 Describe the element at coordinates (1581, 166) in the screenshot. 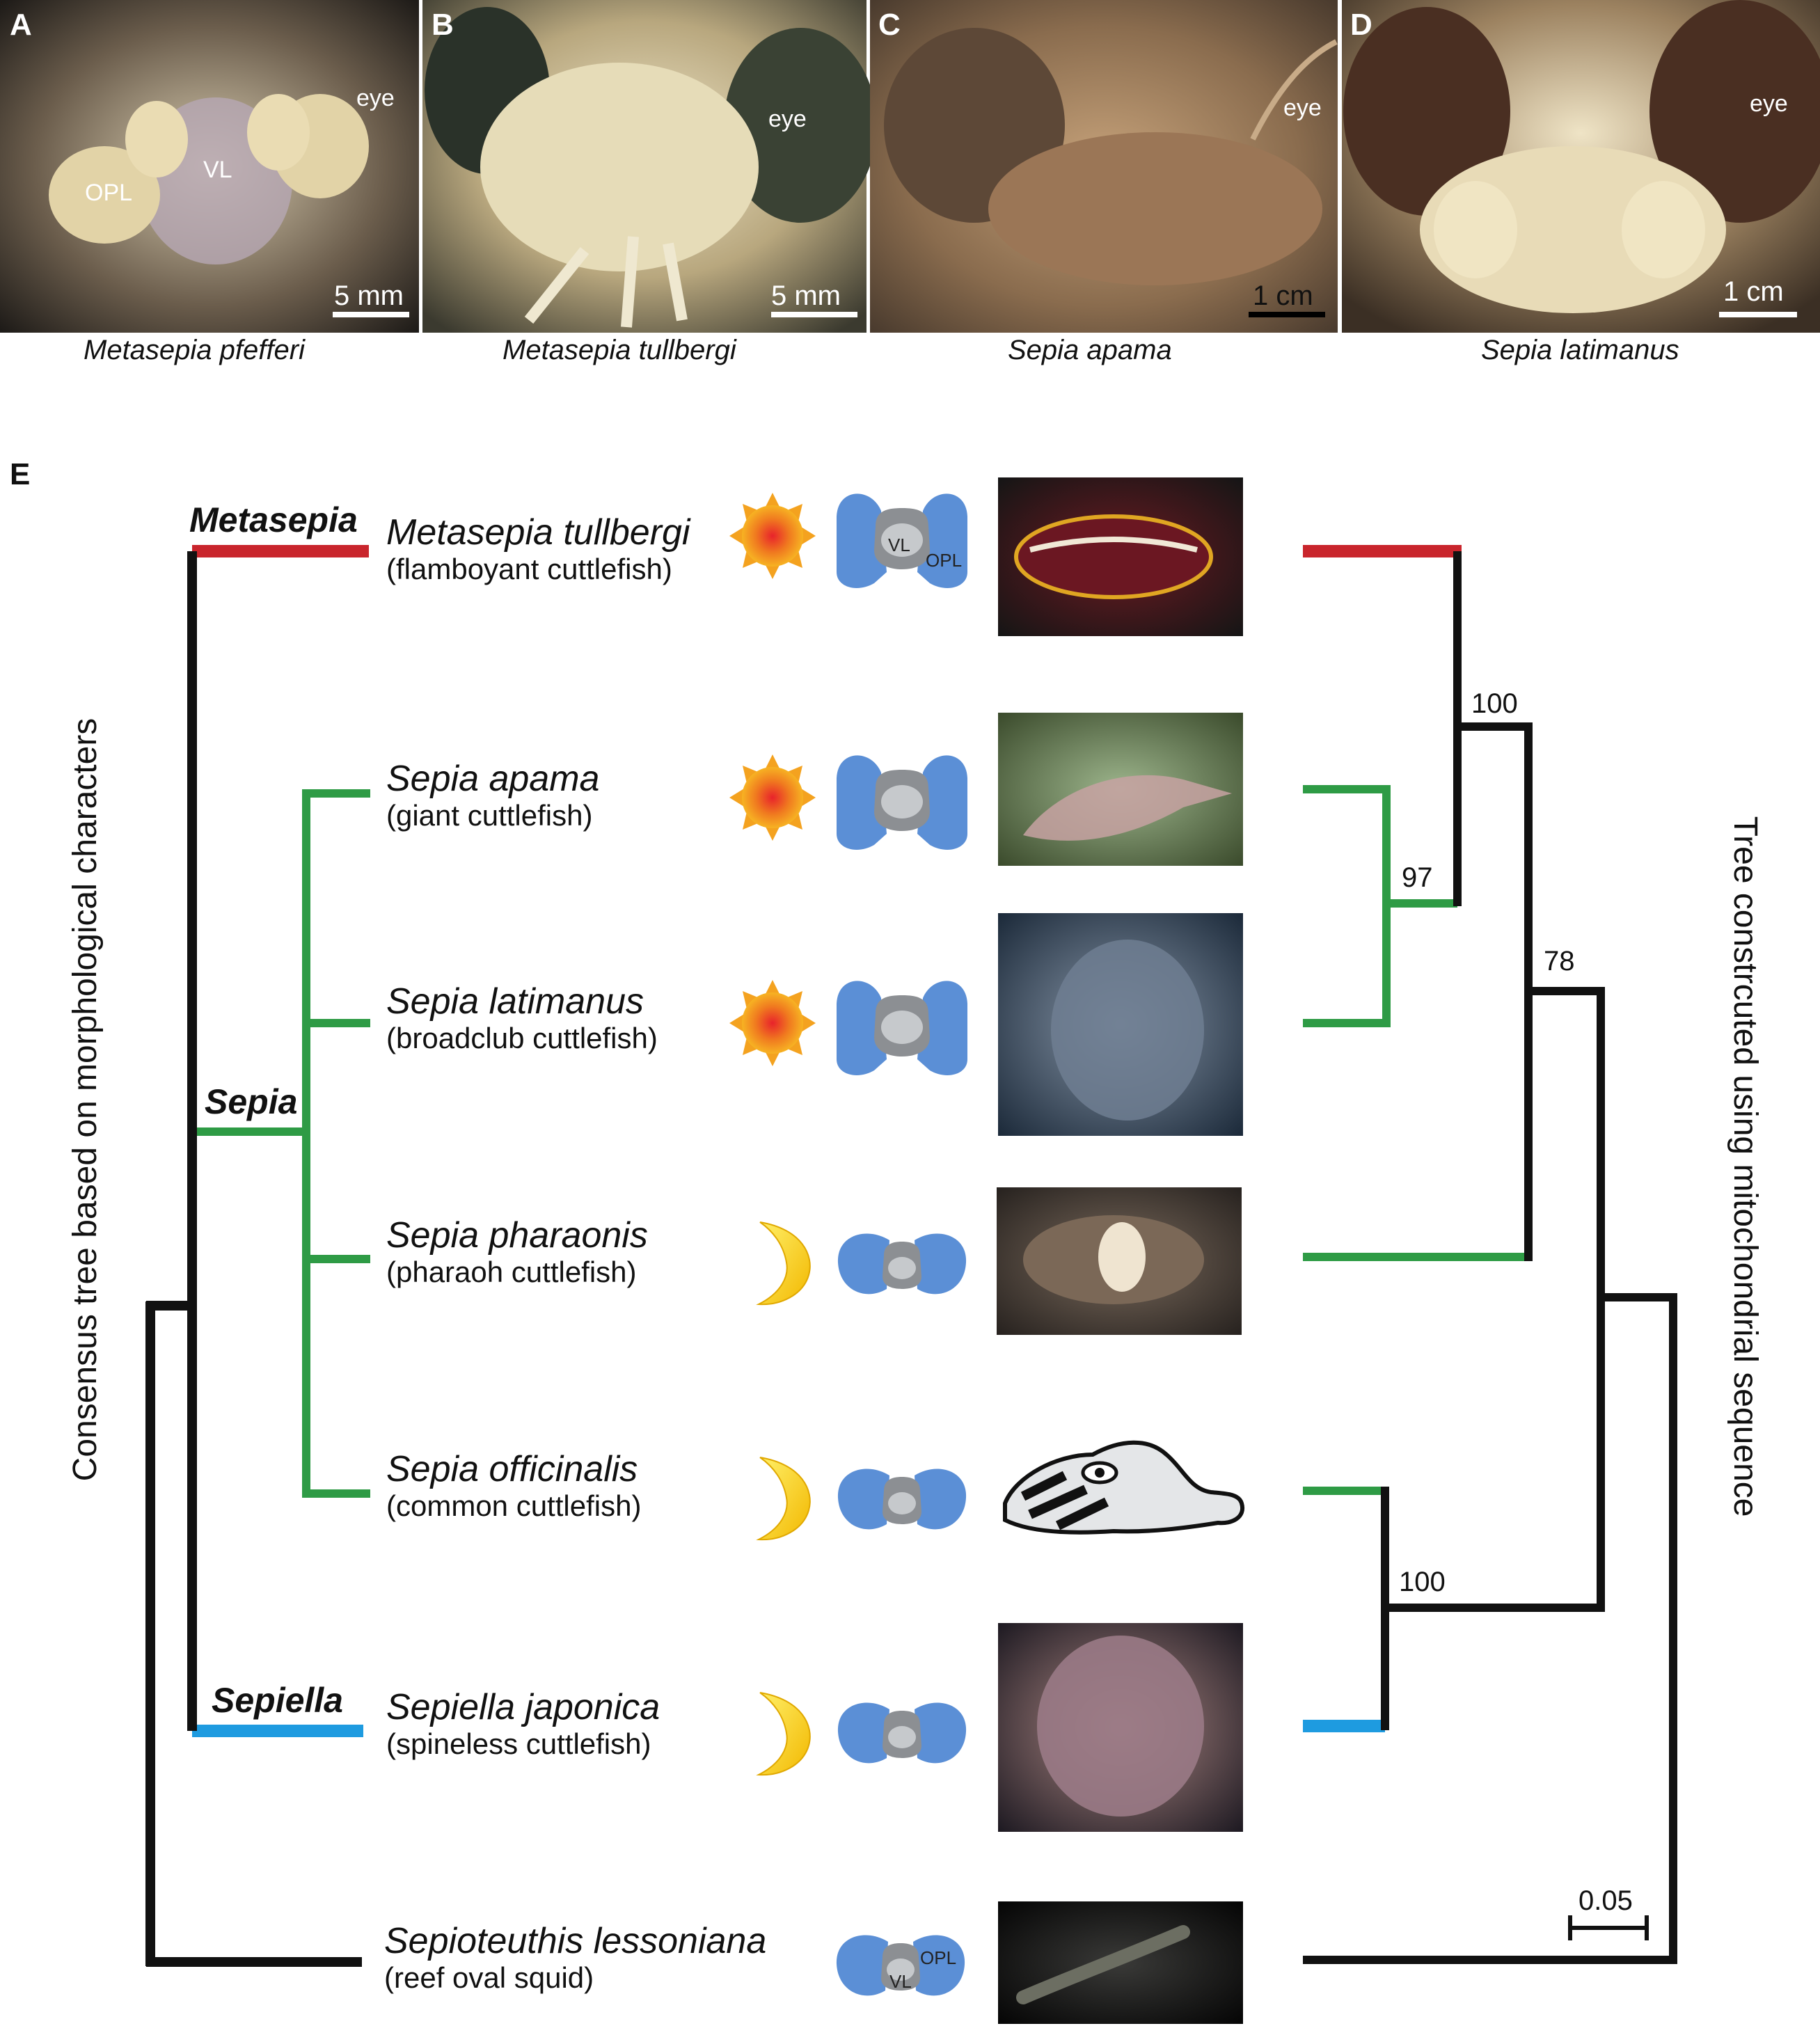

I see `photo-panel-d: D eye 1 cm` at that location.